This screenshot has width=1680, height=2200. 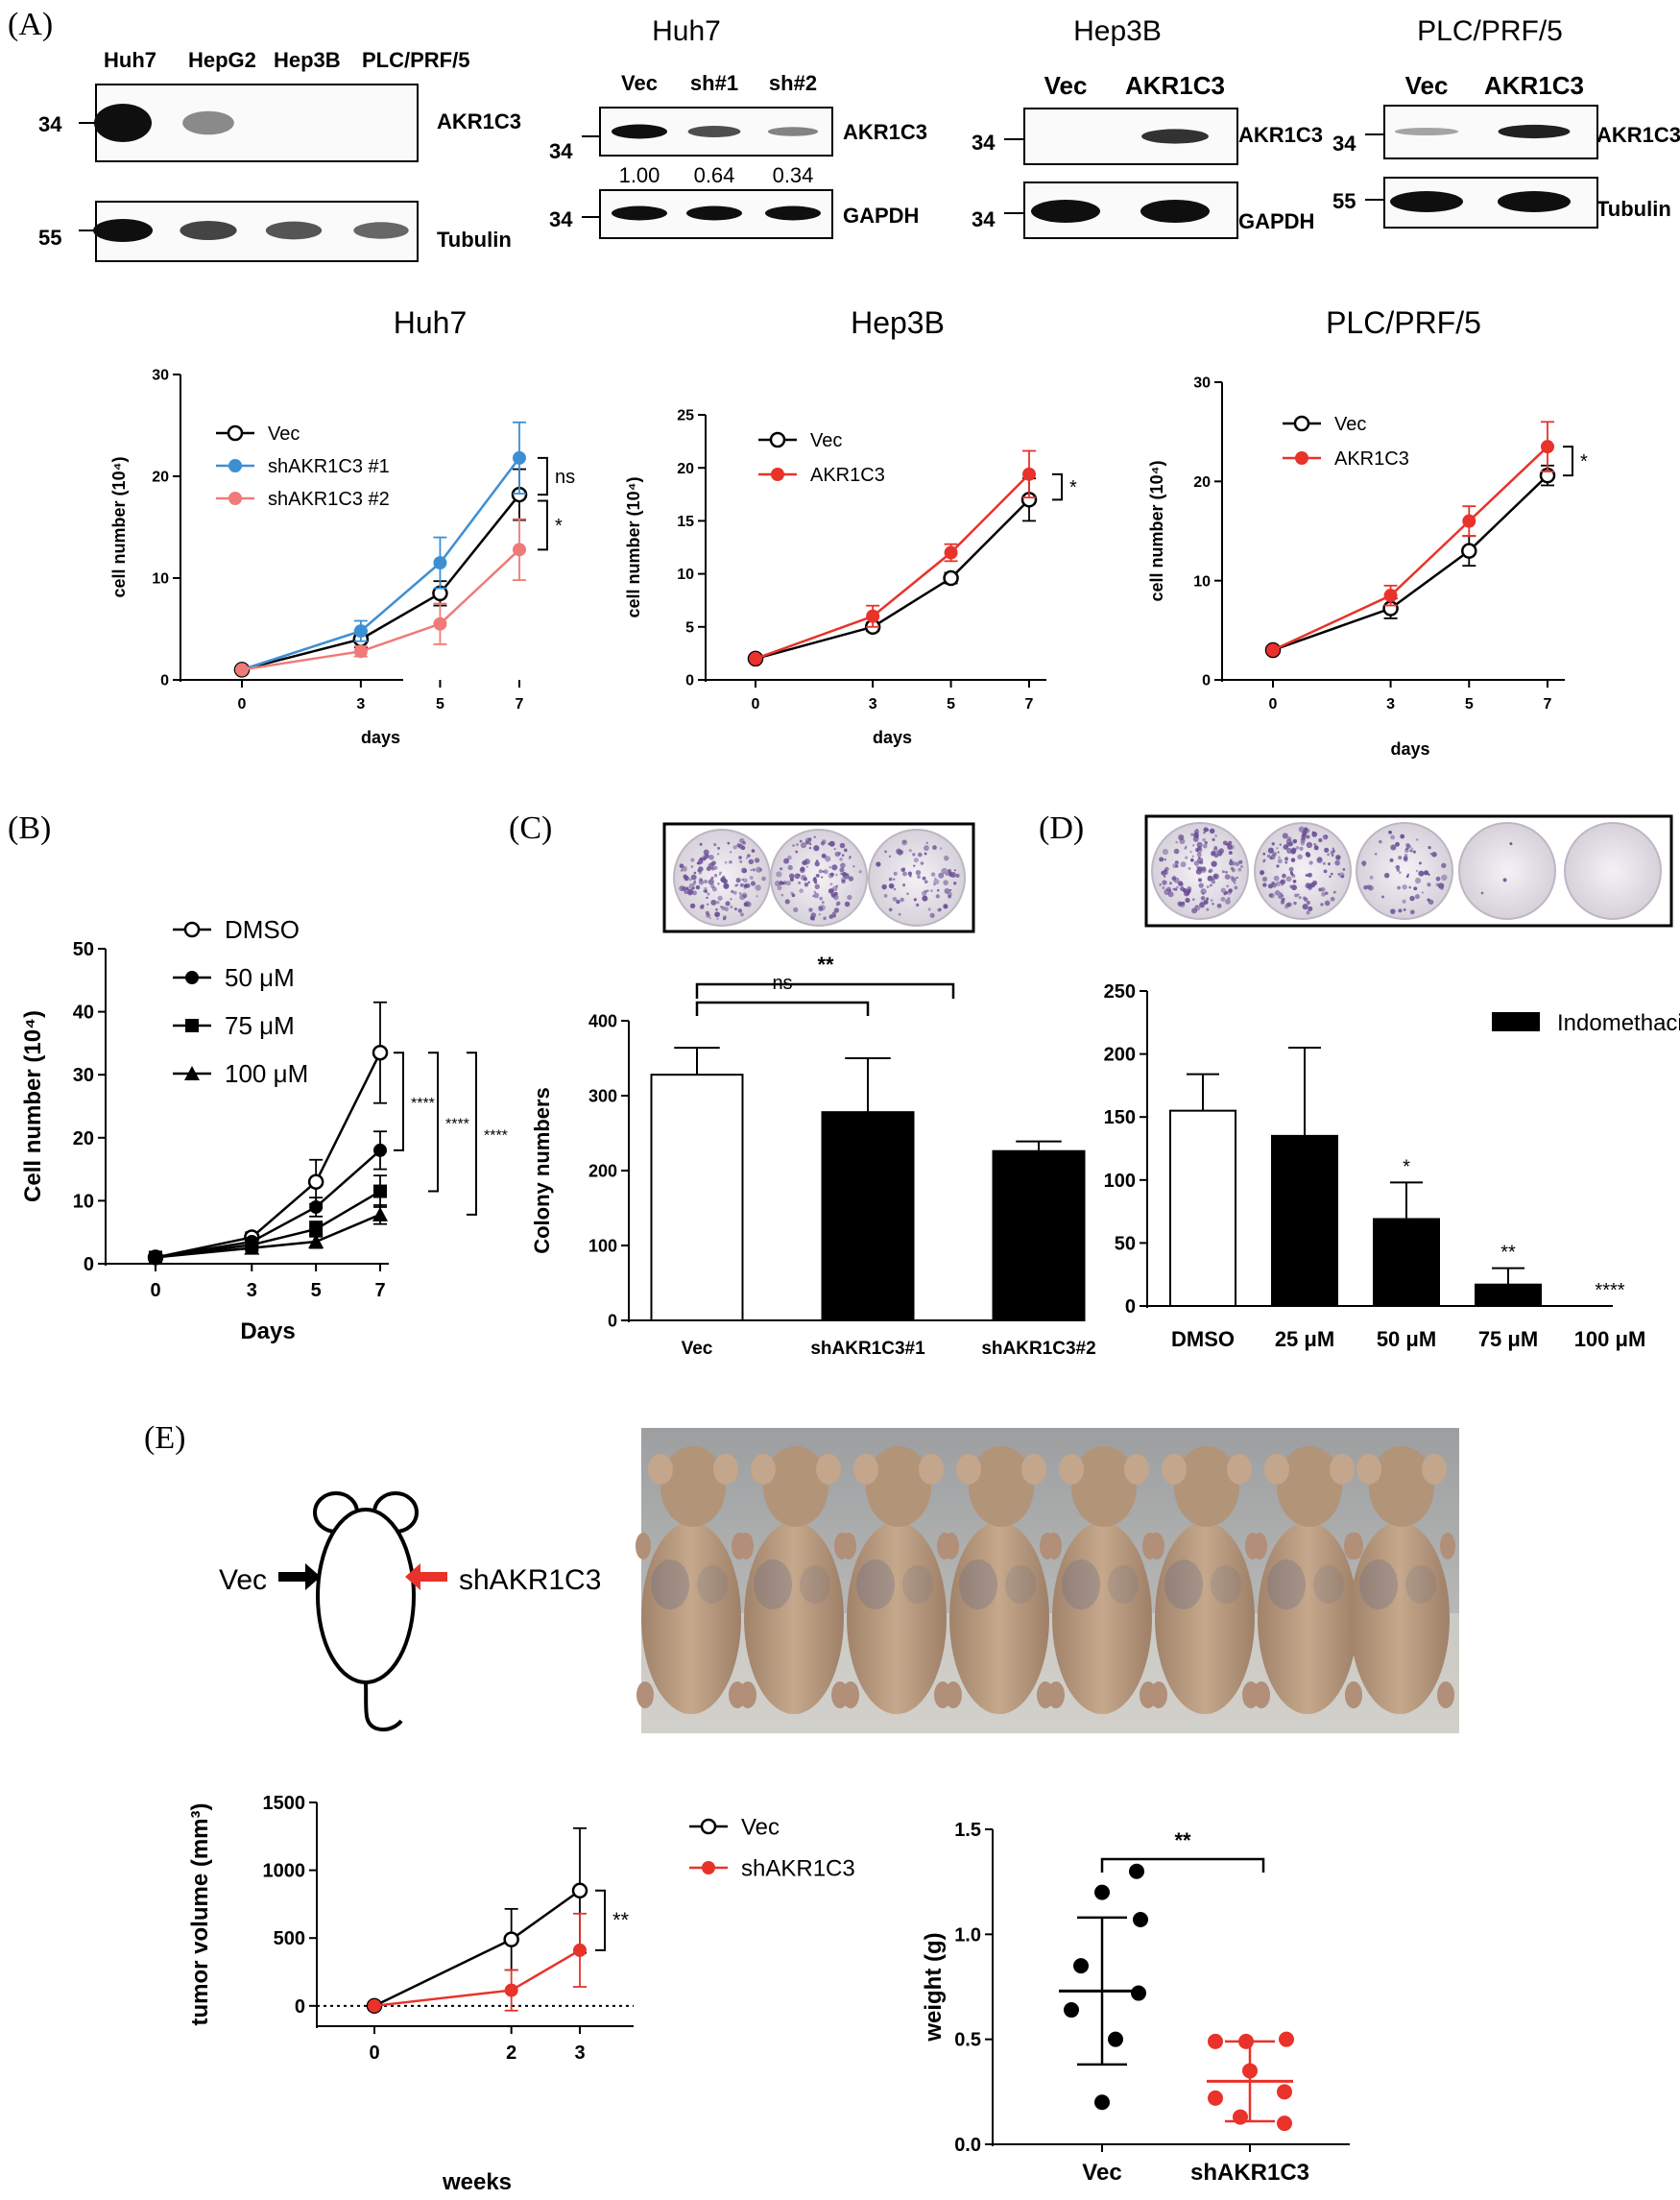 I want to click on category-label: shAKR1C3#2, so click(x=1038, y=1349).